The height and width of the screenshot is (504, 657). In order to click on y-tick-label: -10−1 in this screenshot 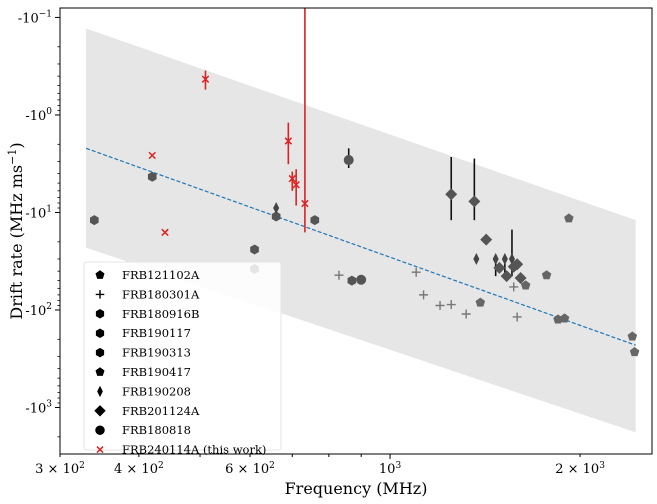, I will do `click(35, 17)`.